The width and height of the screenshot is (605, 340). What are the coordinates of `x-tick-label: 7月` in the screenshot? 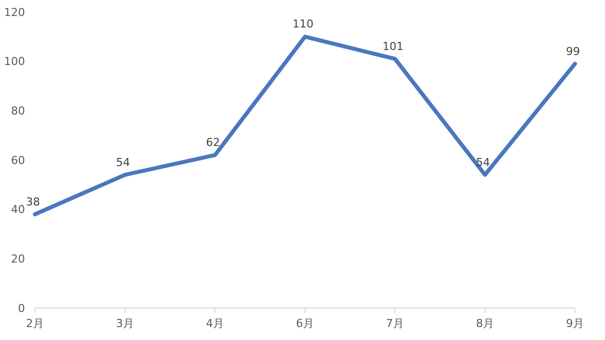 It's located at (395, 323).